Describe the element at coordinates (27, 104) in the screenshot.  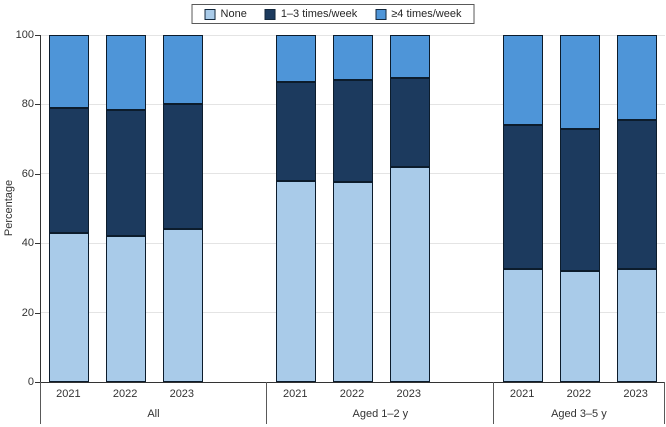
I see `y-tick-label: 80` at that location.